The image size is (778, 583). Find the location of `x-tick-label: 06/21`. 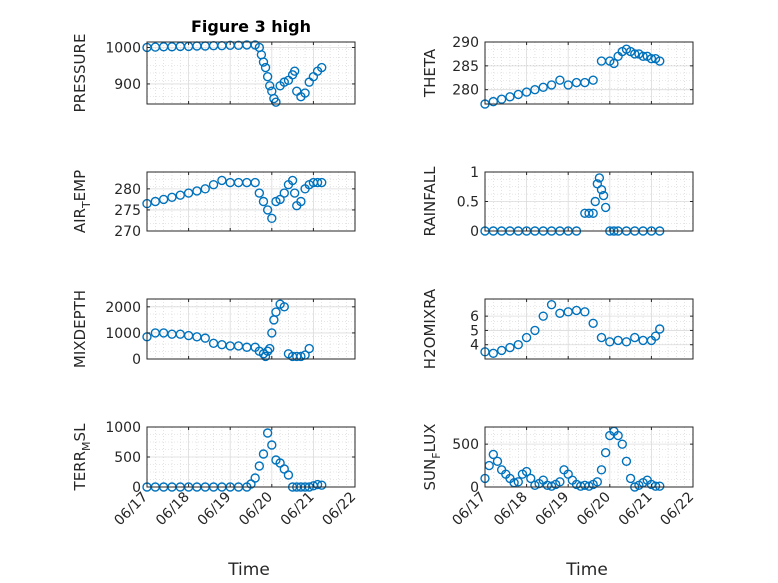

x-tick-label: 06/21 is located at coordinates (298, 509).